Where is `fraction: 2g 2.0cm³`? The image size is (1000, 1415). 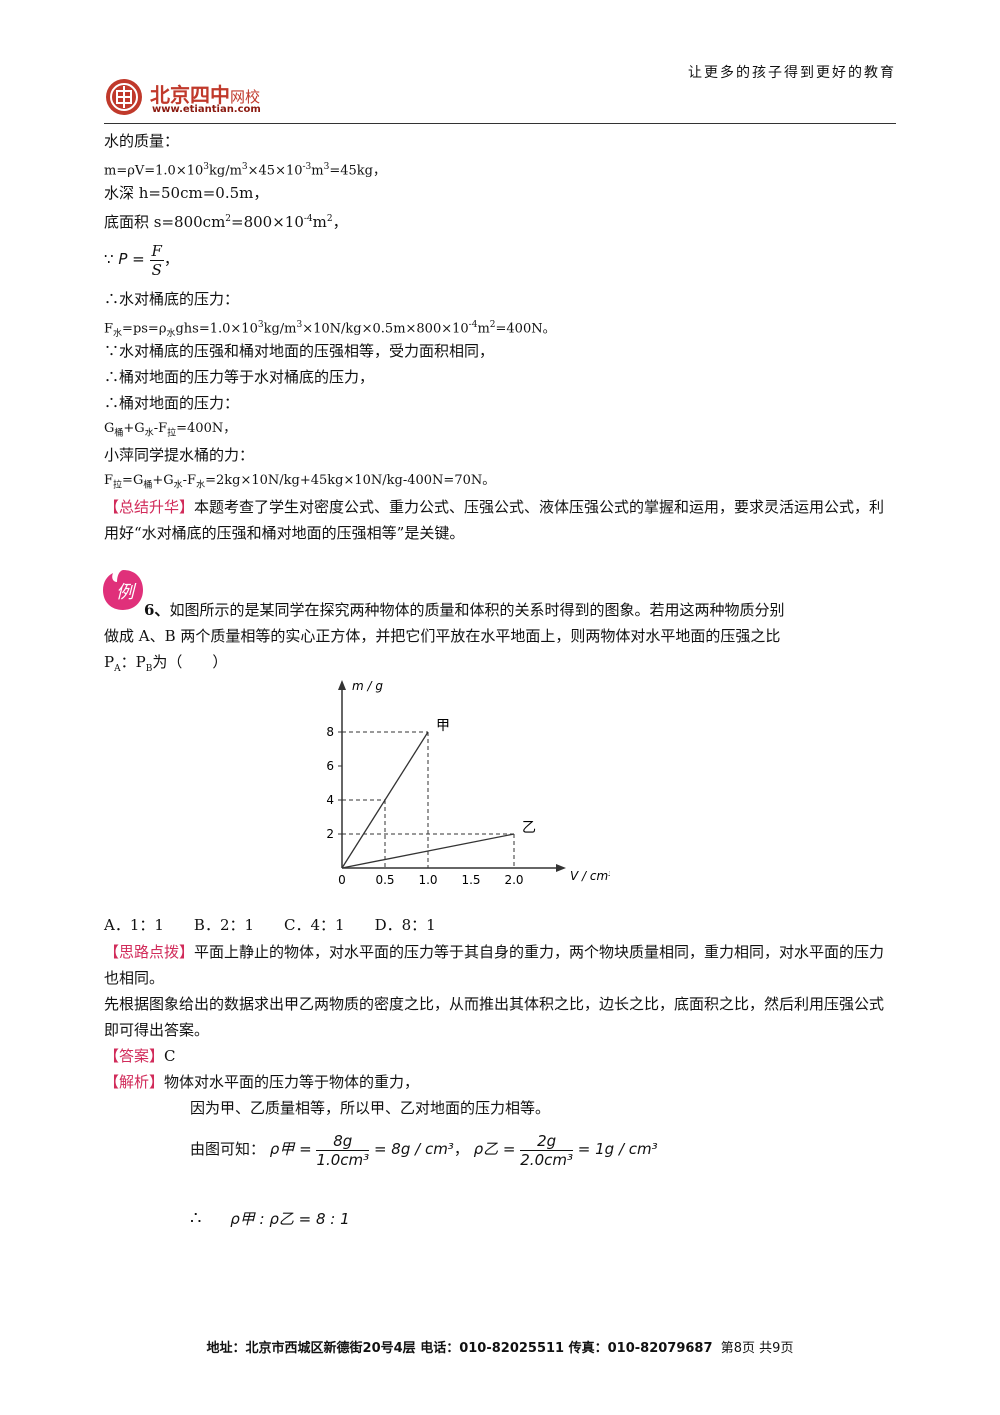
fraction: 2g 2.0cm³ is located at coordinates (546, 1150).